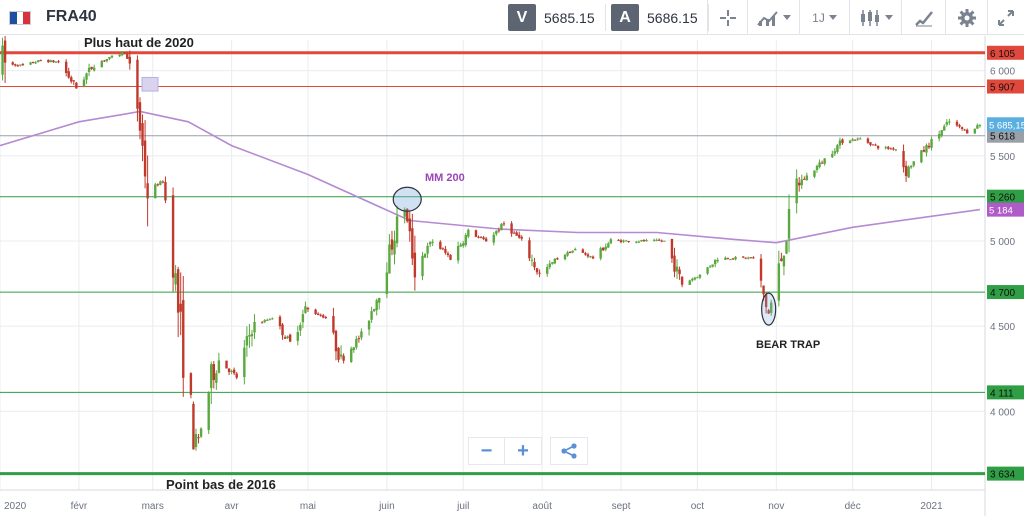  Describe the element at coordinates (776, 506) in the screenshot. I see `x-tick-label: nov` at that location.